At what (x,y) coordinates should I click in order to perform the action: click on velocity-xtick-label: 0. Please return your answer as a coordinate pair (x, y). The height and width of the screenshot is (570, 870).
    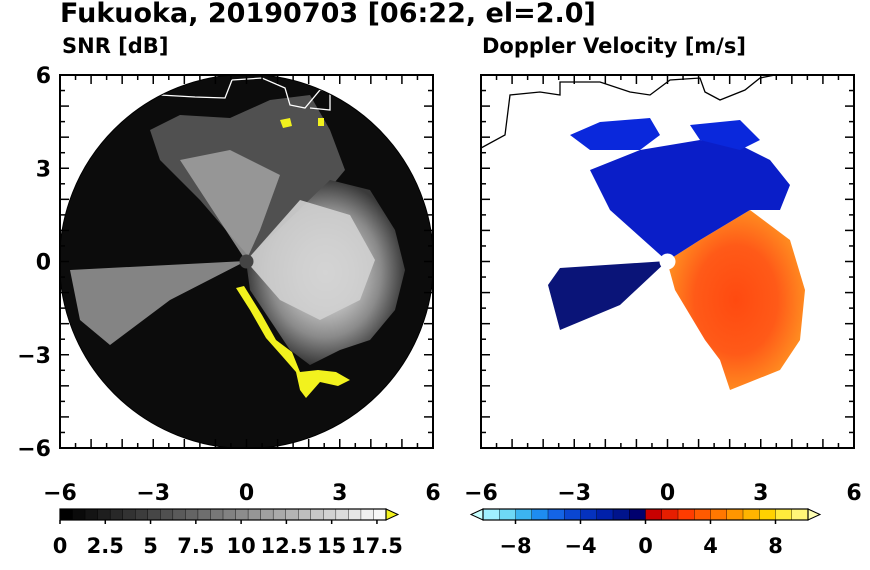
    Looking at the image, I should click on (667, 493).